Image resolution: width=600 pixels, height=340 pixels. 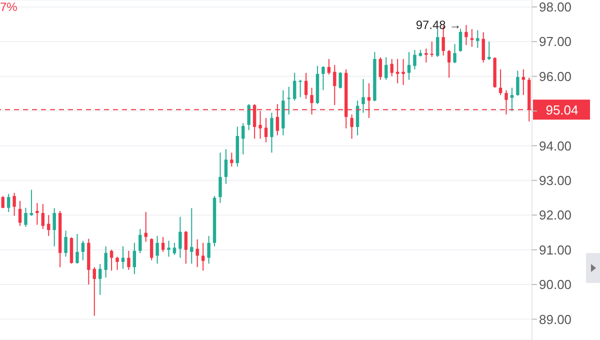 What do you see at coordinates (555, 319) in the screenshot?
I see `y-tick-label: 89.00` at bounding box center [555, 319].